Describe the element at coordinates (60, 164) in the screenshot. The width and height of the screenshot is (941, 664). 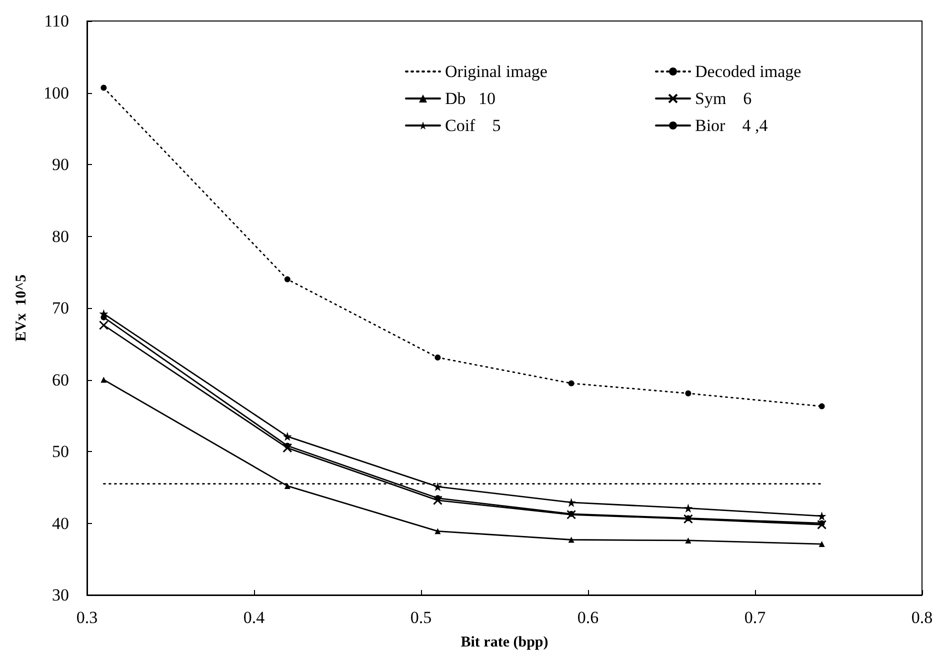
I see `y-tick-label: 90` at that location.